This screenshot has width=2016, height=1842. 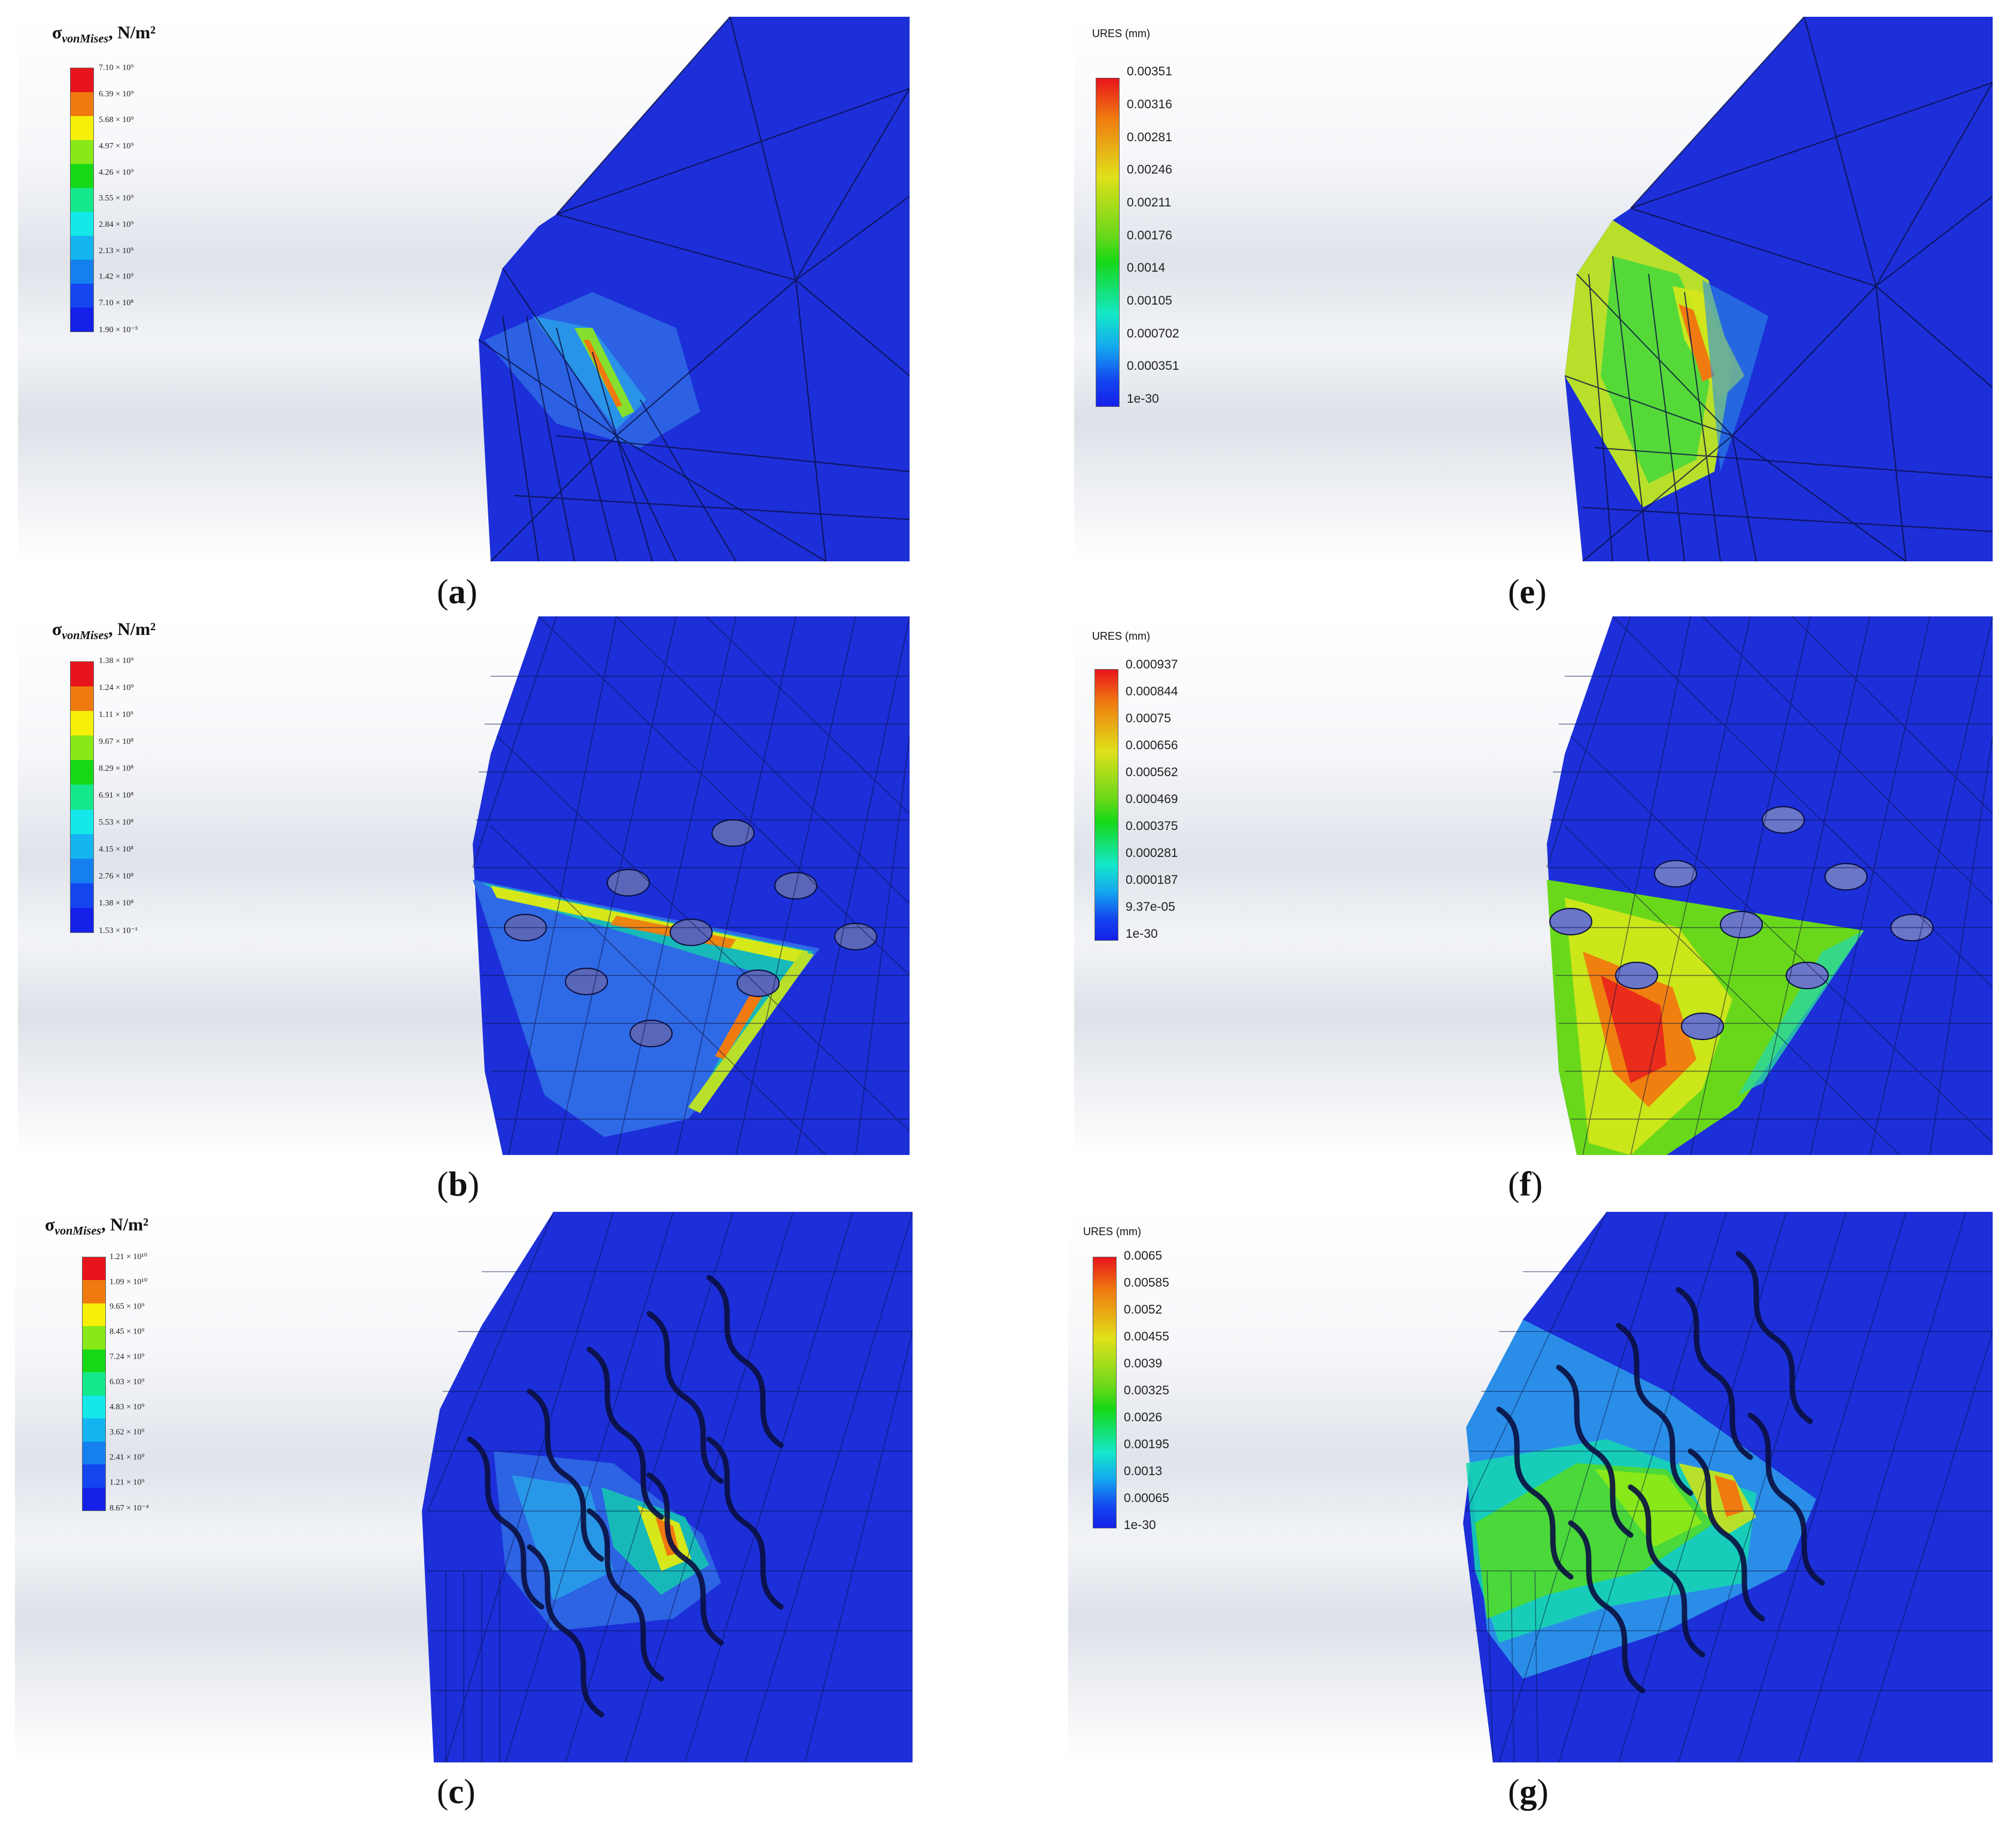 I want to click on legend-tick: 0.00281, so click(x=1149, y=137).